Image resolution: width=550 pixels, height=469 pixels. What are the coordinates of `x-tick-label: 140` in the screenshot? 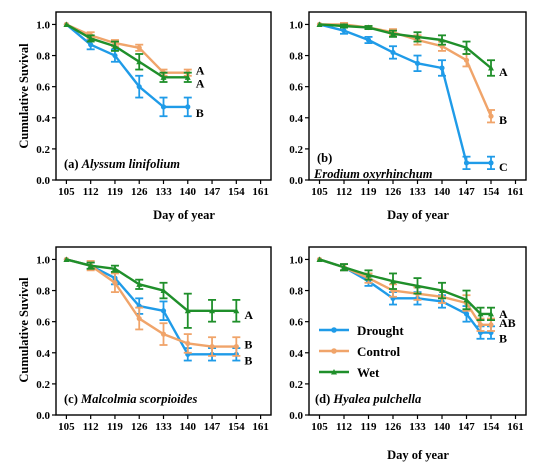 It's located at (188, 192).